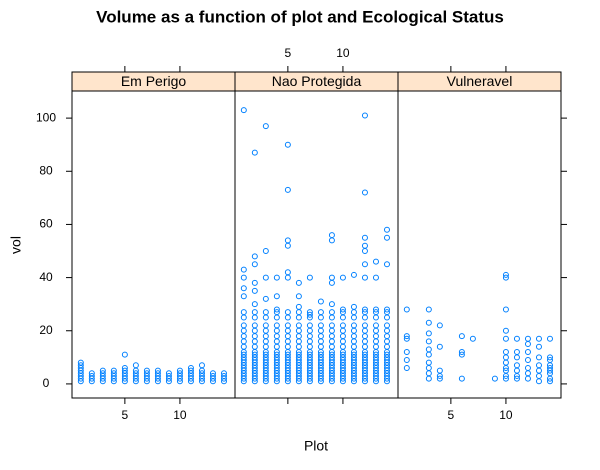 This screenshot has height=470, width=600. I want to click on x-tick-label: 10, so click(506, 415).